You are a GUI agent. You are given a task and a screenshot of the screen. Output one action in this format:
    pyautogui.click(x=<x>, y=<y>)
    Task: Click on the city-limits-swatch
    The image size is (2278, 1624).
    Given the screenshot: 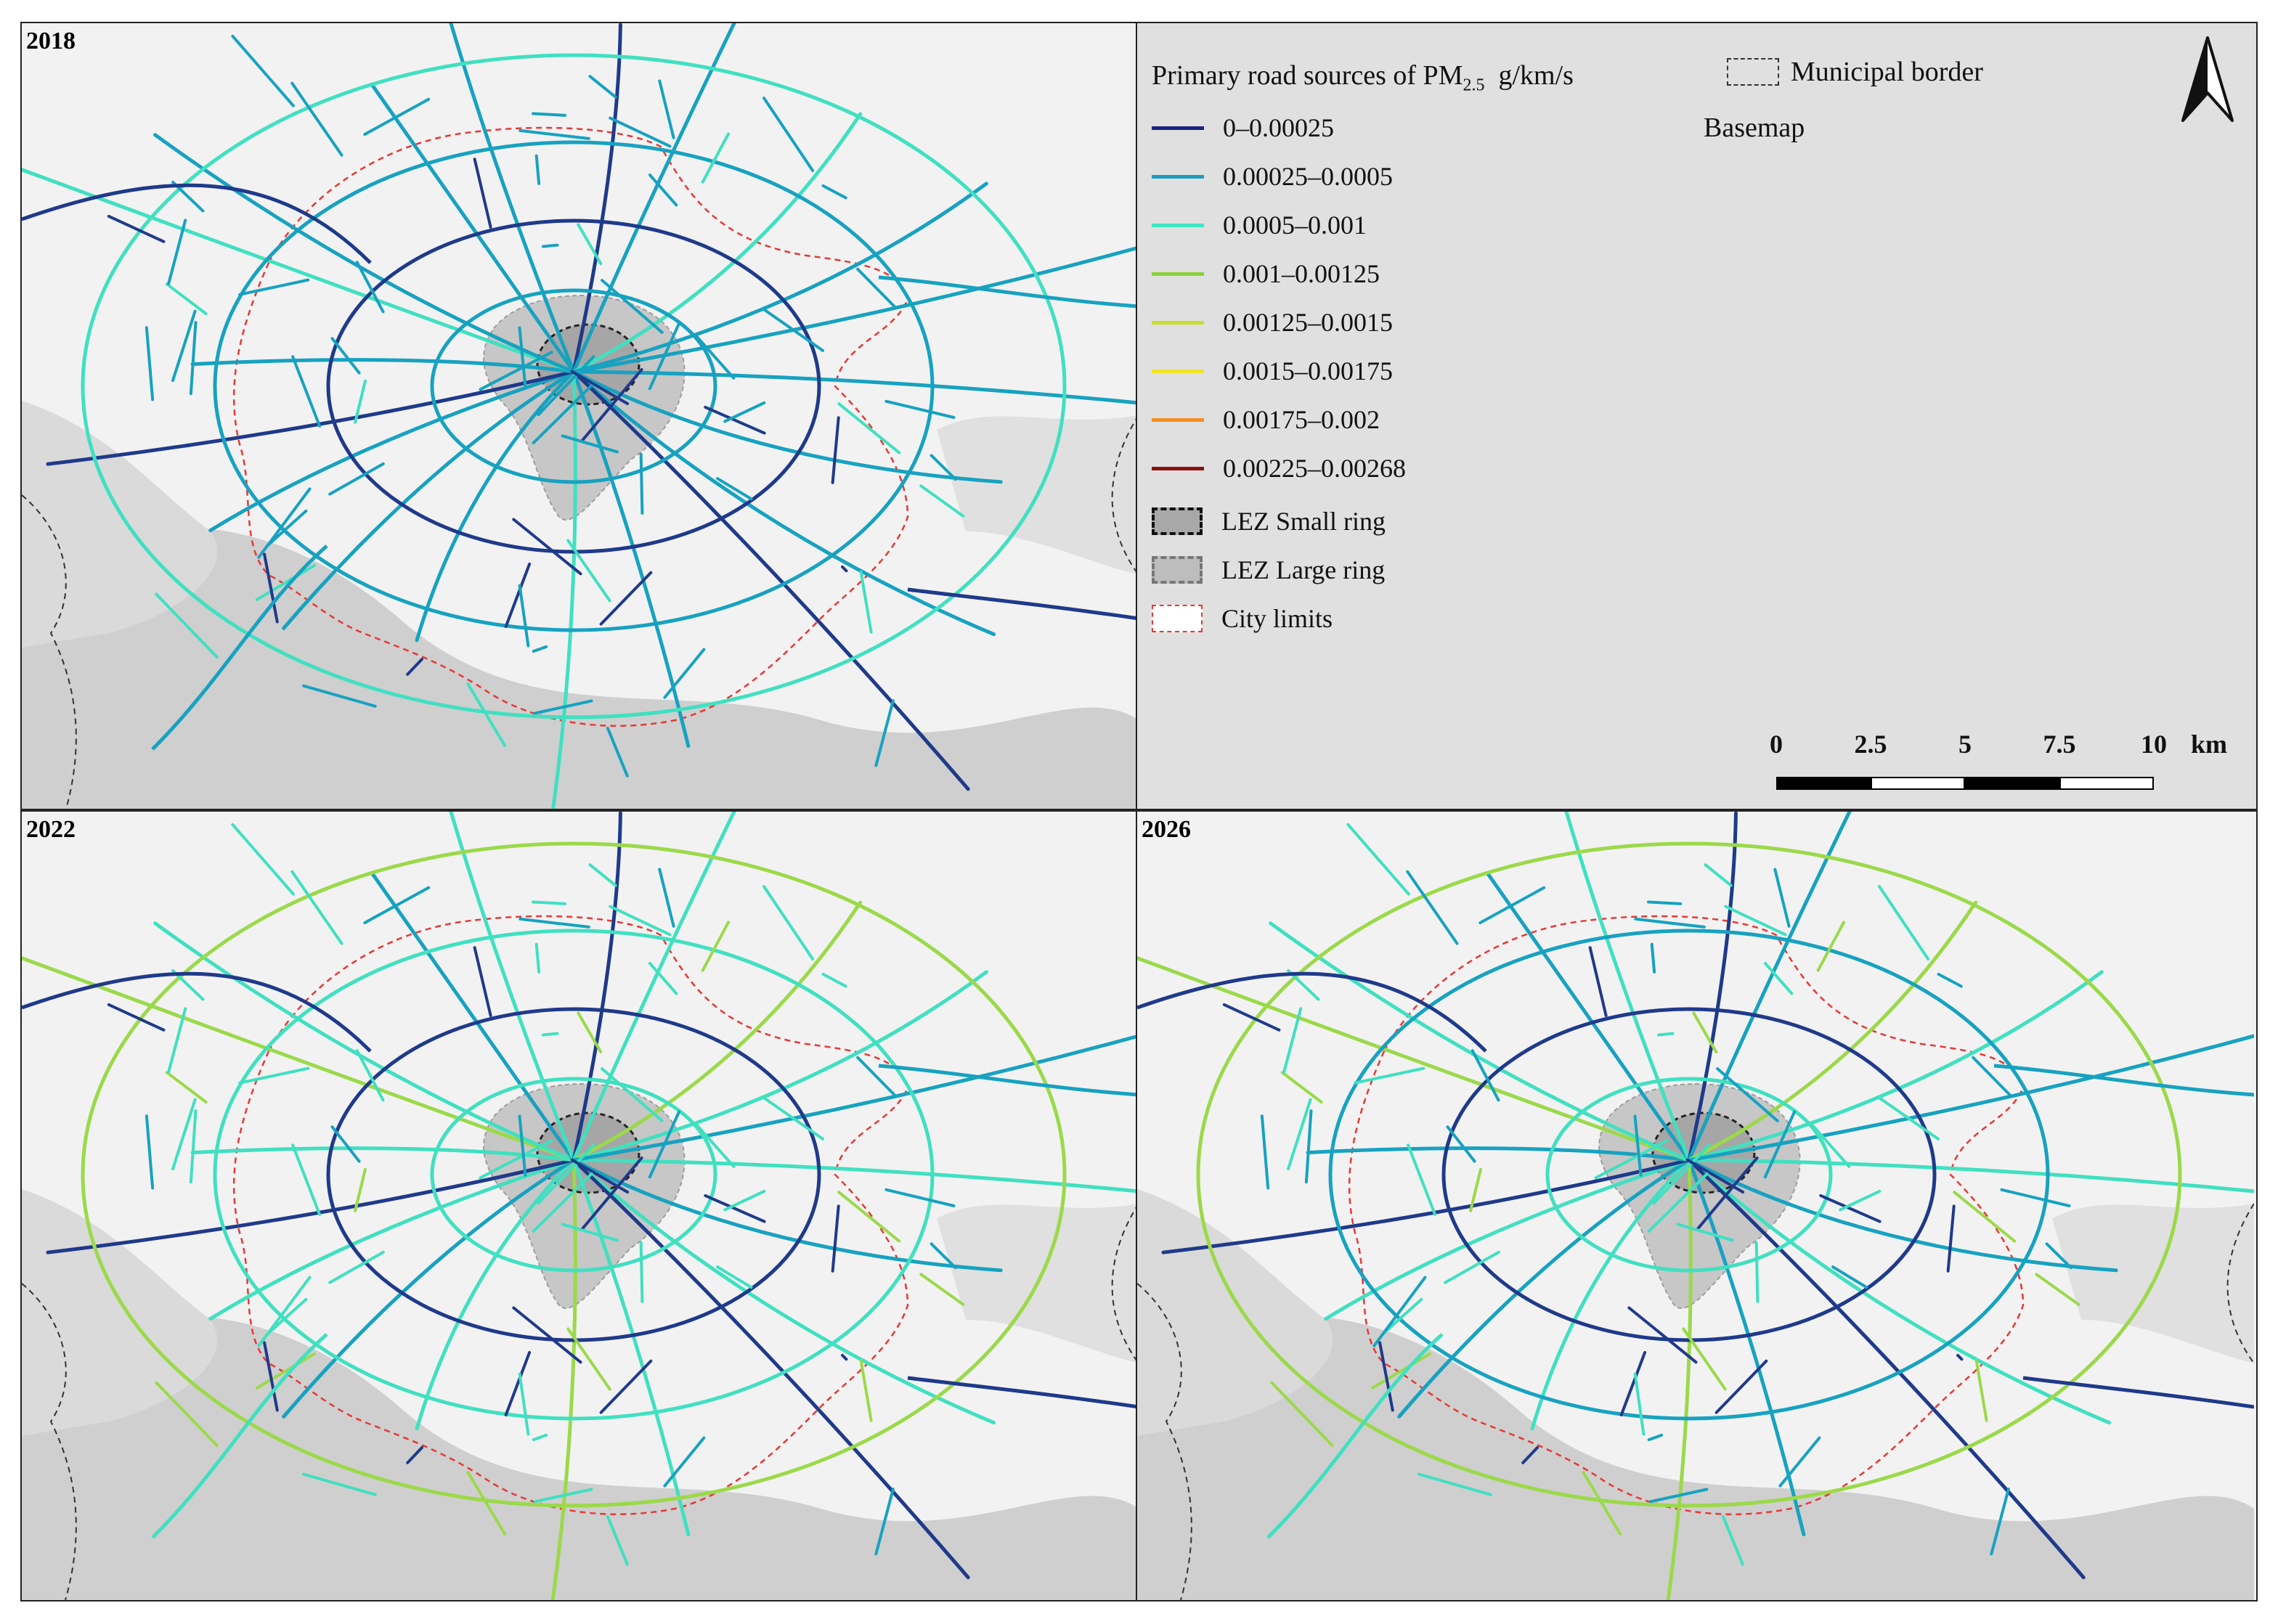 What is the action you would take?
    pyautogui.click(x=1177, y=618)
    